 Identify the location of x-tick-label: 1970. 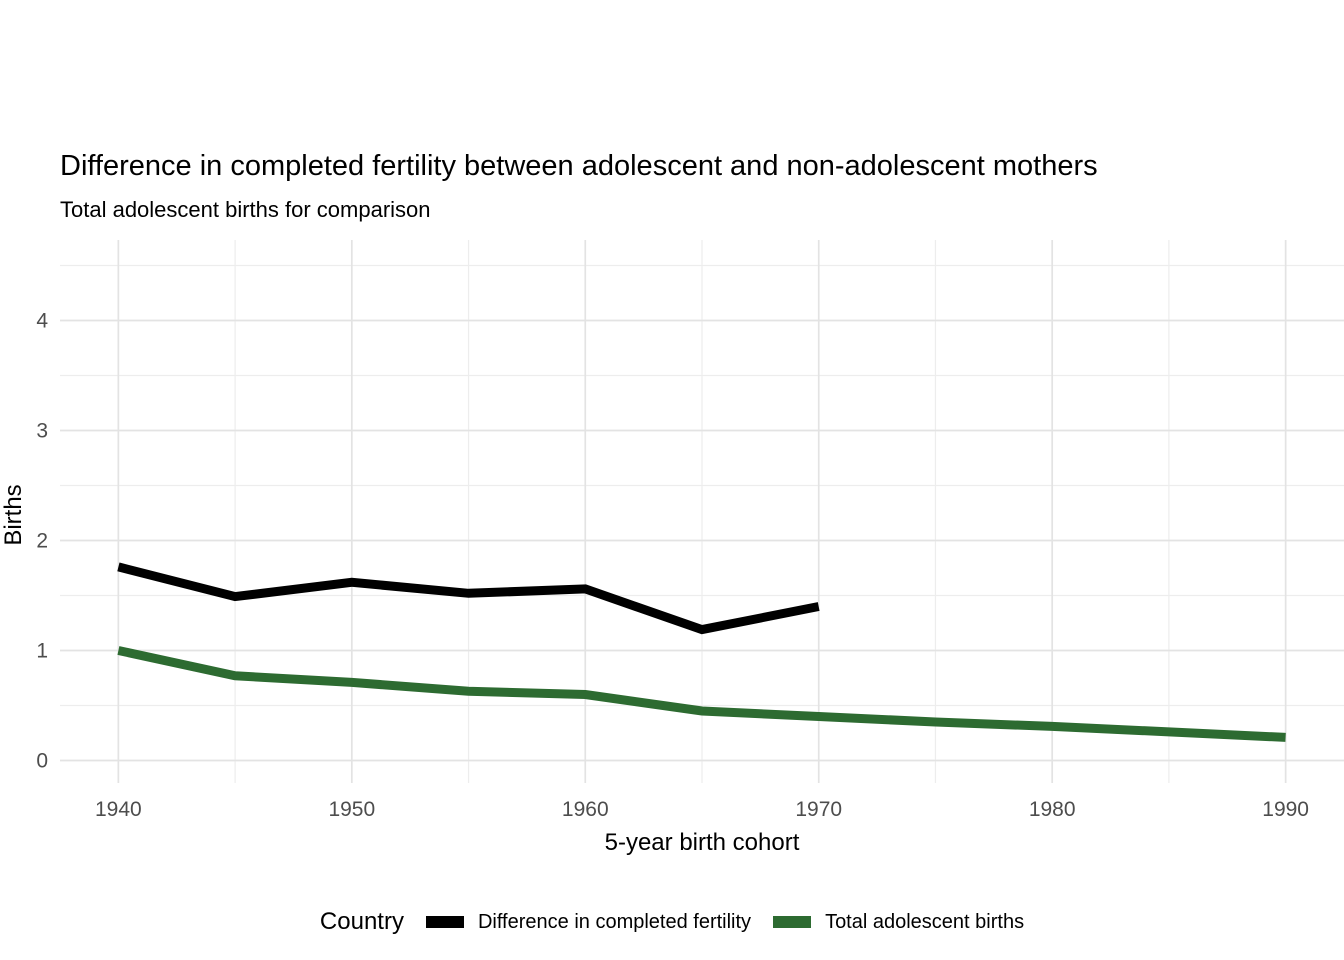
(818, 809).